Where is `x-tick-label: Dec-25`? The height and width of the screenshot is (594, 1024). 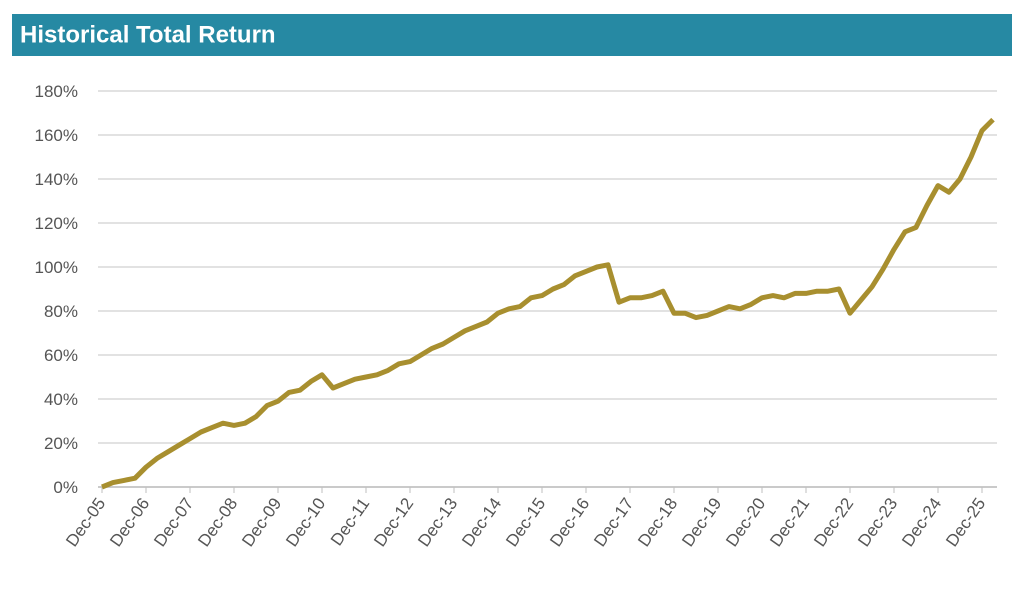
x-tick-label: Dec-25 is located at coordinates (965, 522).